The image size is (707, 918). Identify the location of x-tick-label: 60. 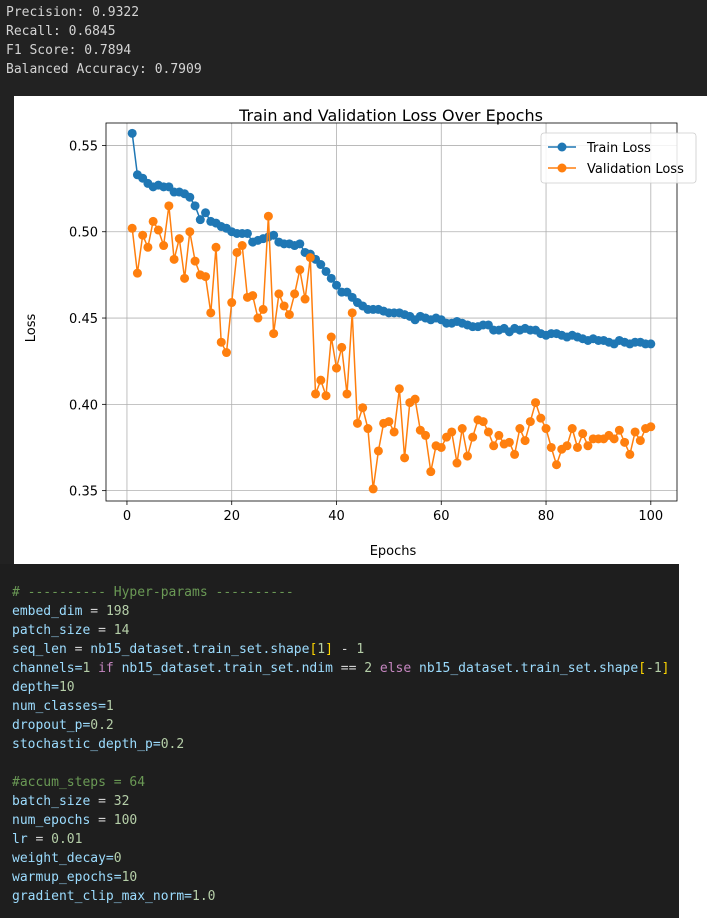
(441, 516).